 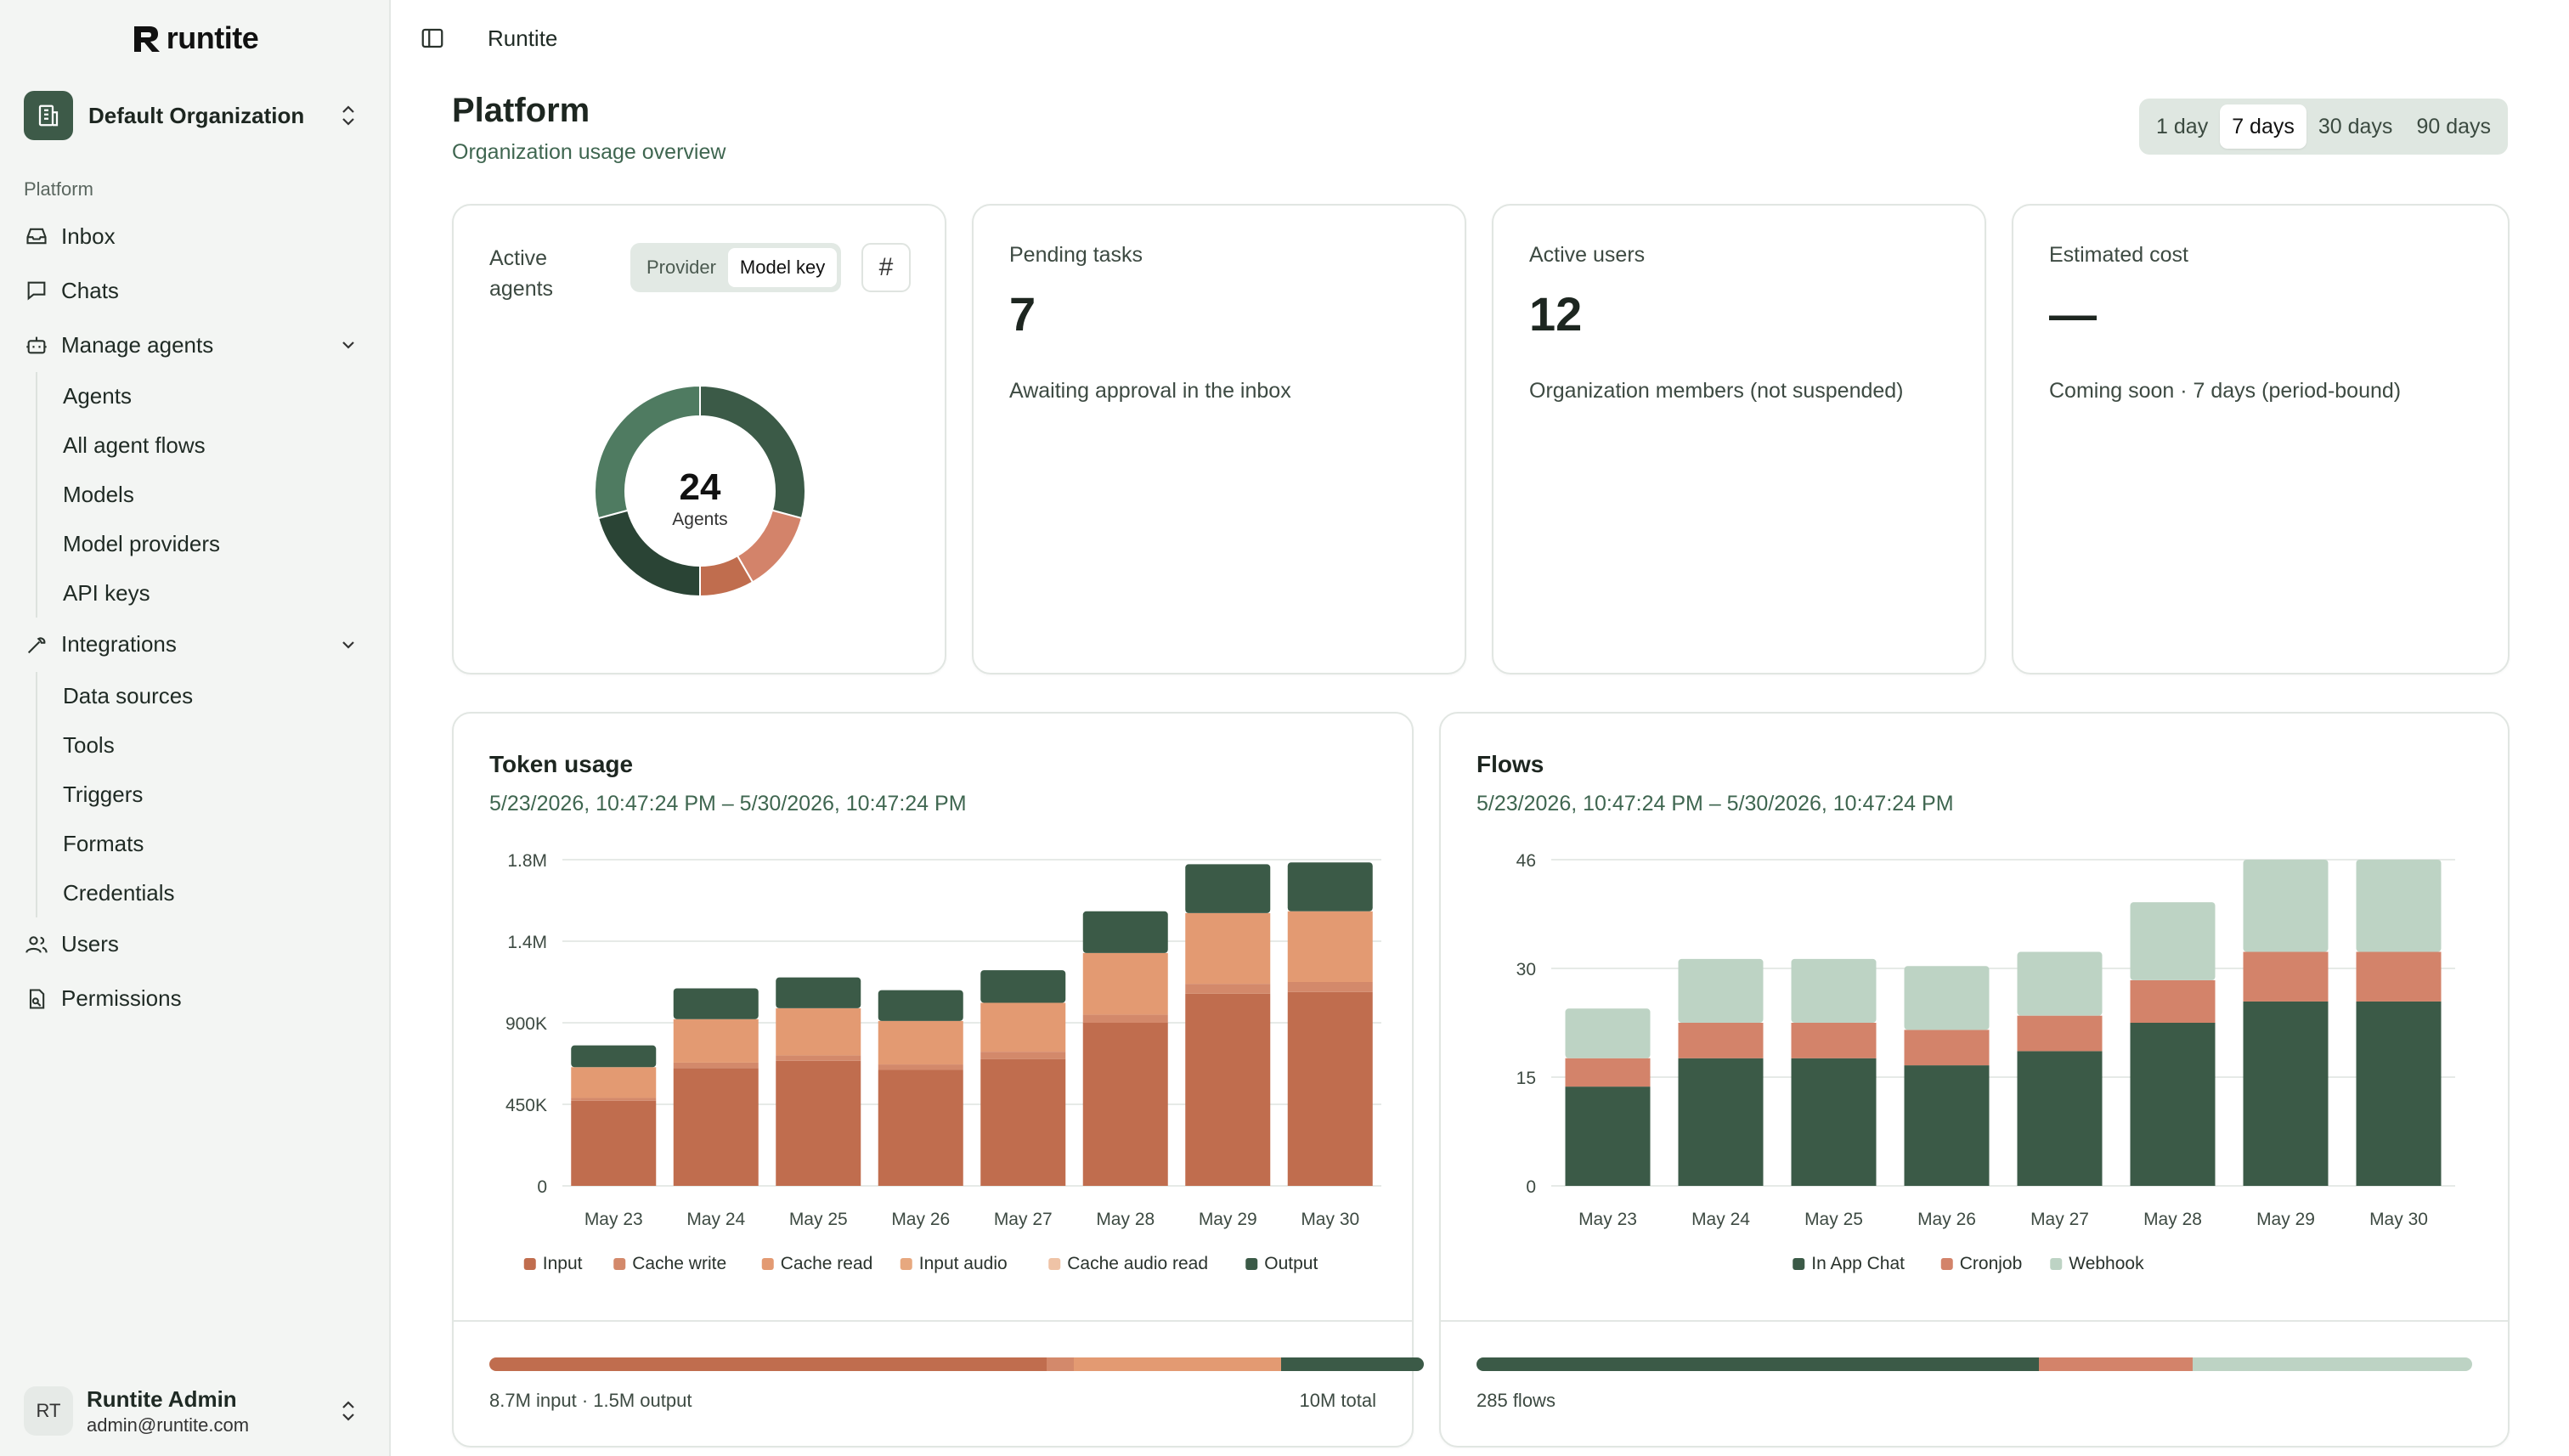 What do you see at coordinates (2263, 127) in the screenshot?
I see `range-option-7-days: 7 days` at bounding box center [2263, 127].